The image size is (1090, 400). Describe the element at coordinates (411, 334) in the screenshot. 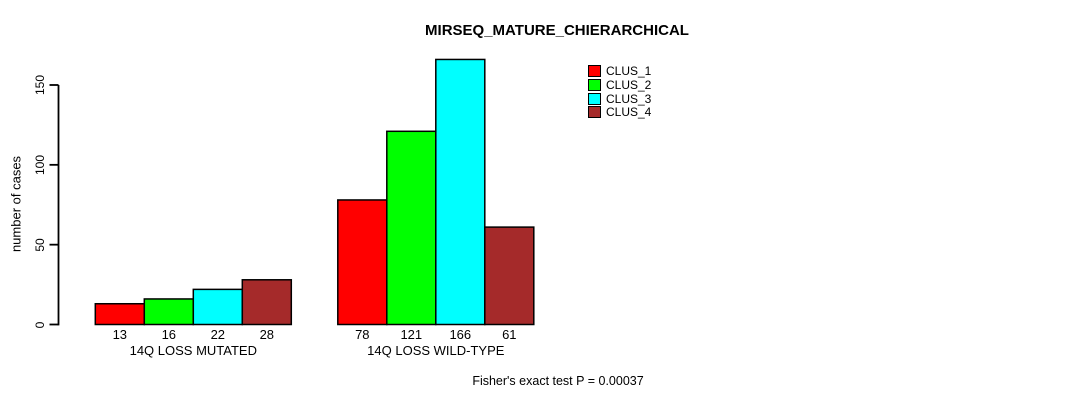

I see `bar-value-label: 121` at that location.